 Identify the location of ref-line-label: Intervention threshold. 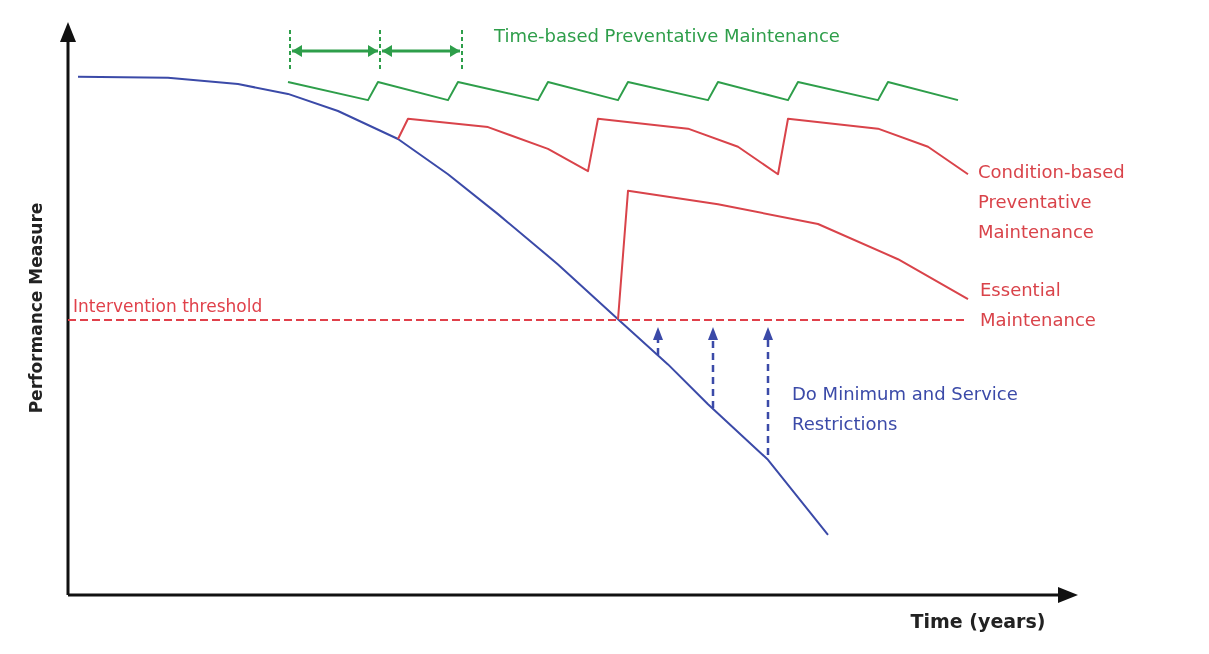
(168, 305).